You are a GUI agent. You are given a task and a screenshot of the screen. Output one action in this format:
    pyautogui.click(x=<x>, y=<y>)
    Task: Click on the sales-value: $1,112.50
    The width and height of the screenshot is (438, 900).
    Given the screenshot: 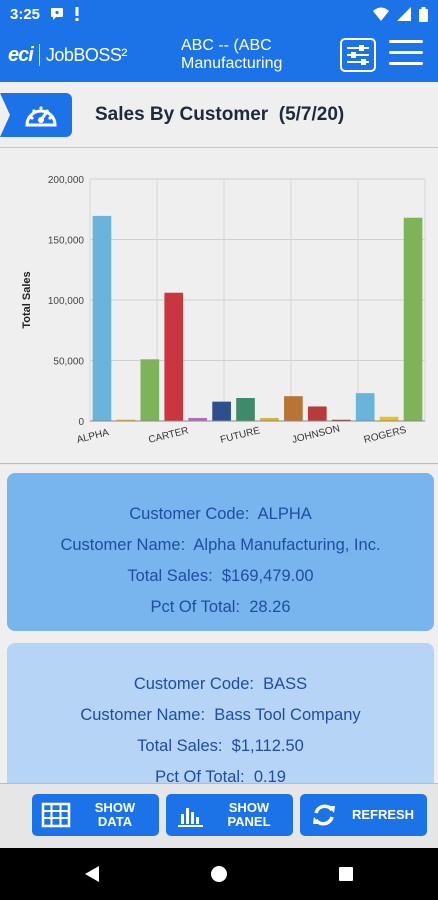 What is the action you would take?
    pyautogui.click(x=267, y=746)
    